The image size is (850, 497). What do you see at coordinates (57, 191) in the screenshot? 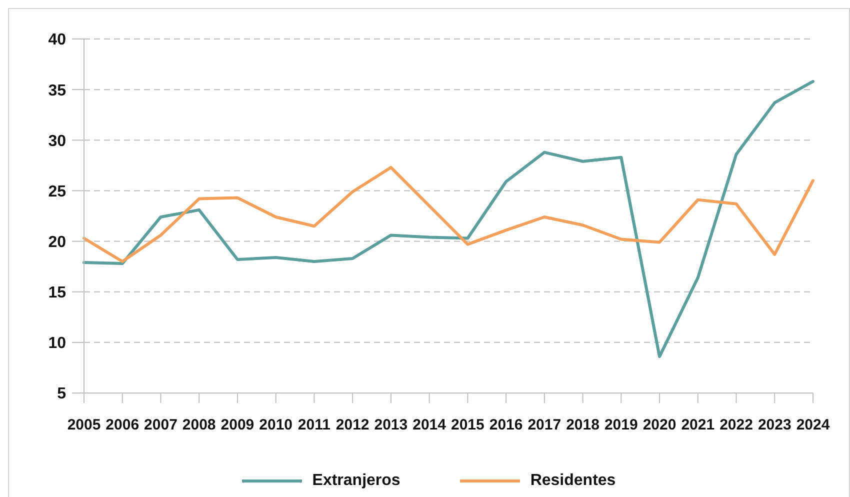
I see `y-tick-label: 25` at bounding box center [57, 191].